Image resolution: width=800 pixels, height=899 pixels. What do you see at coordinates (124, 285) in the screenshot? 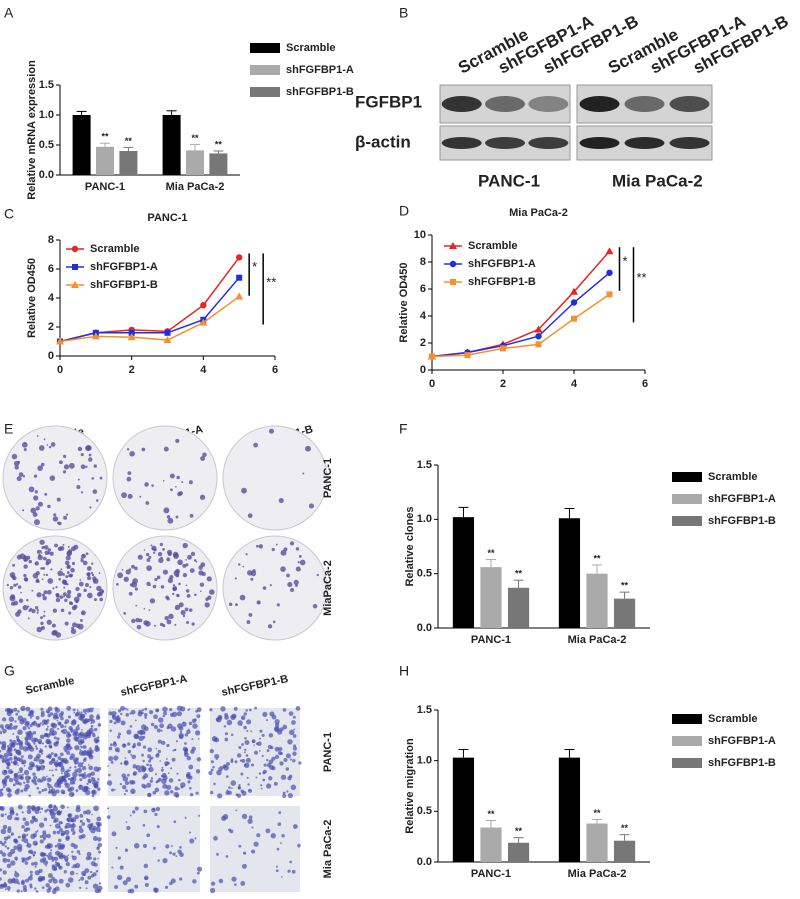
I see `legend-label: shFGFBP1-B` at bounding box center [124, 285].